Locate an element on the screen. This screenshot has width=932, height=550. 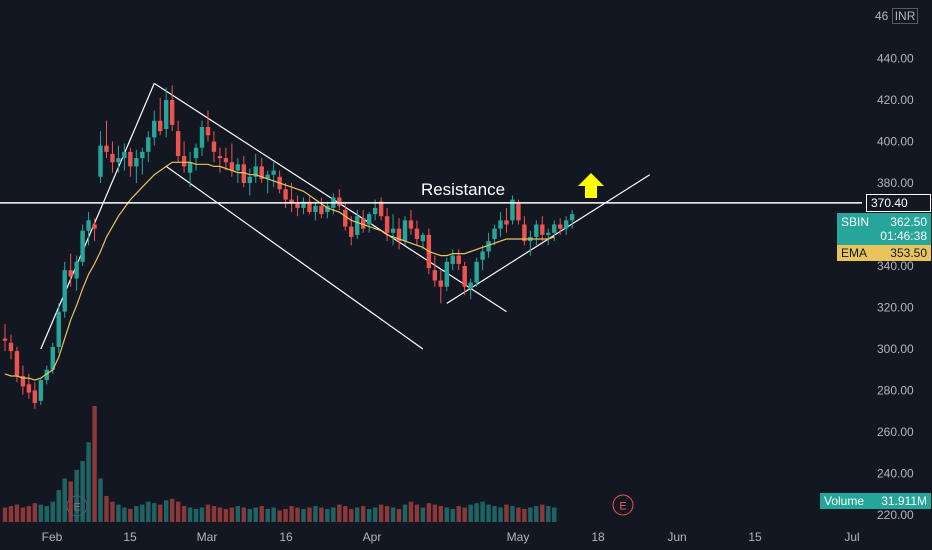
ema-tag: EMA 353.50 is located at coordinates (884, 253).